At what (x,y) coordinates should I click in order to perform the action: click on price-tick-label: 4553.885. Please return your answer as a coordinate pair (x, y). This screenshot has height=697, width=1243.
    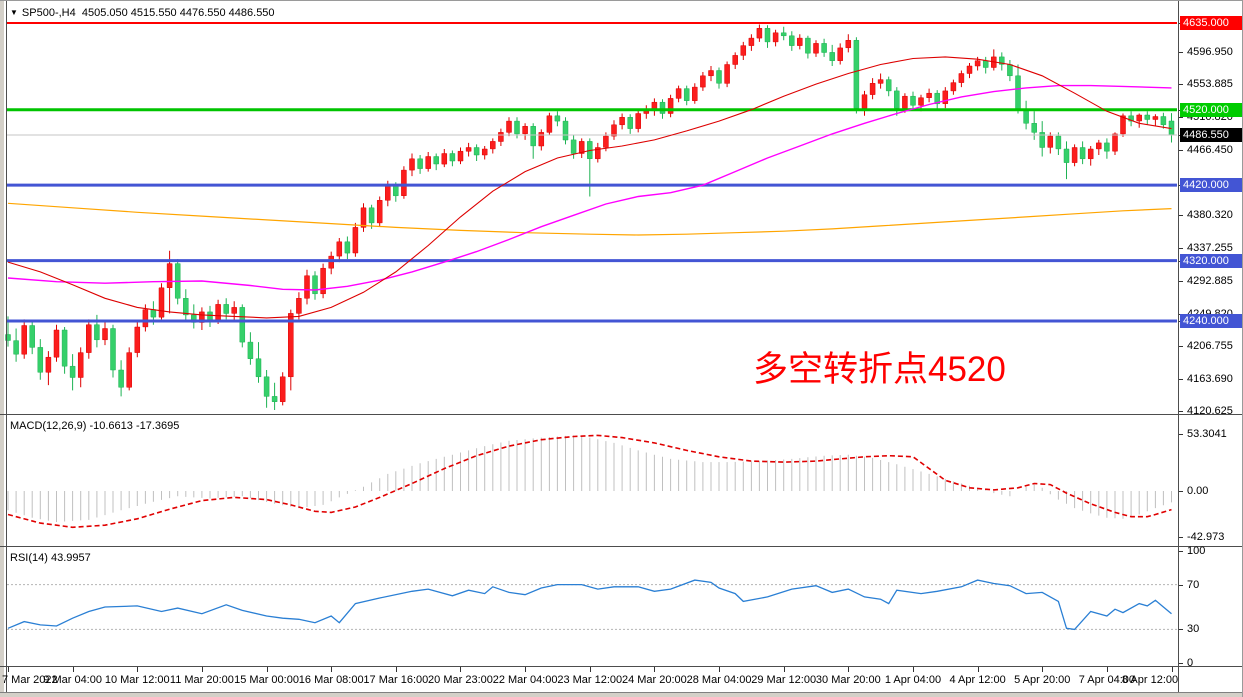
    Looking at the image, I should click on (1210, 84).